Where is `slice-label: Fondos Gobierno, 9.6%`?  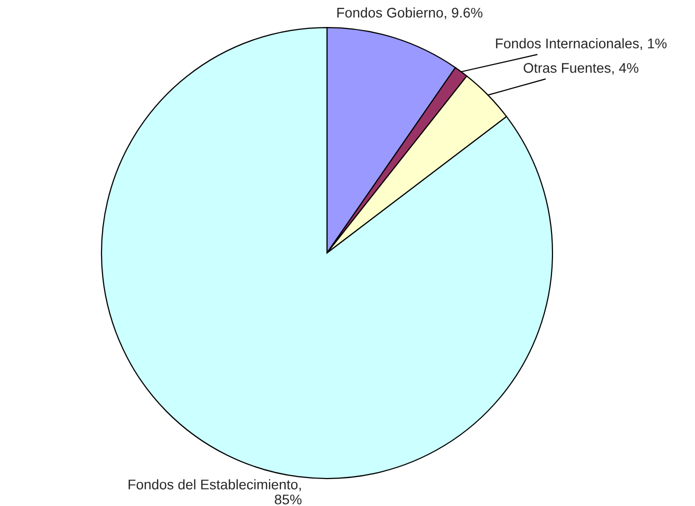 slice-label: Fondos Gobierno, 9.6% is located at coordinates (409, 13).